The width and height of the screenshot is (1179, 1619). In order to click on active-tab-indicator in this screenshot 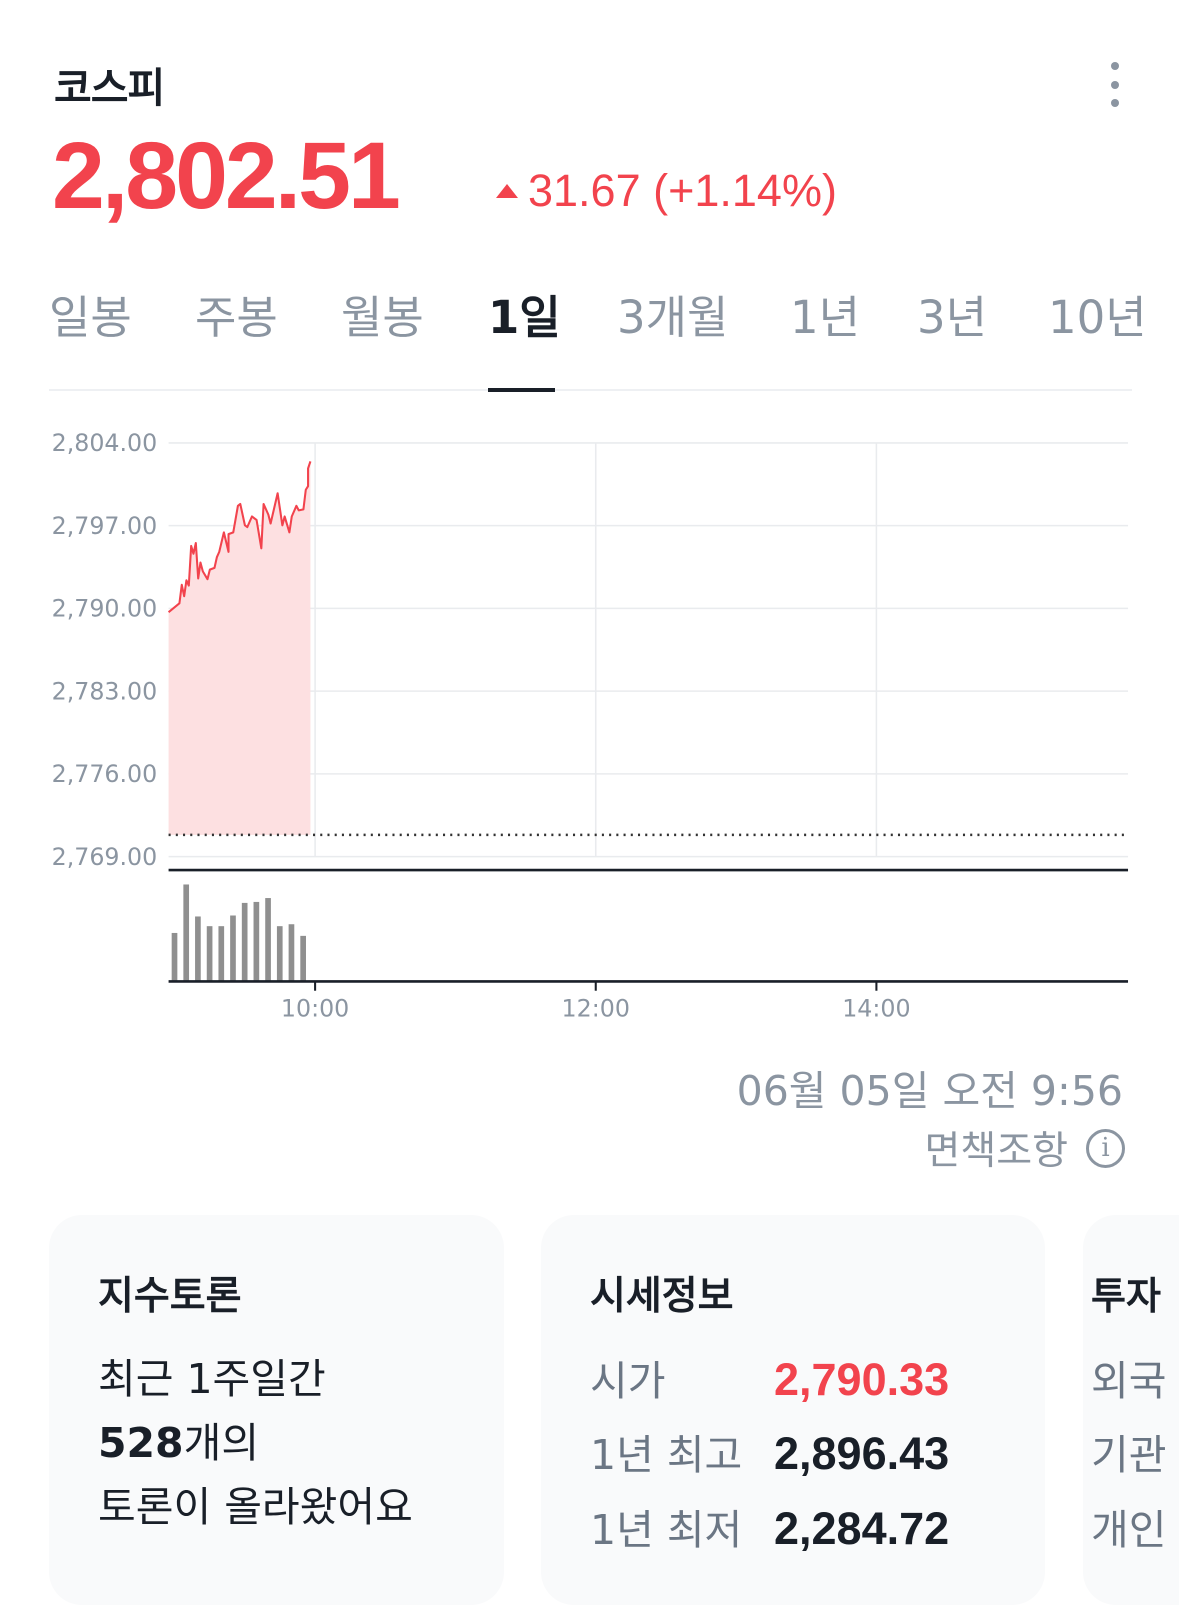, I will do `click(521, 390)`.